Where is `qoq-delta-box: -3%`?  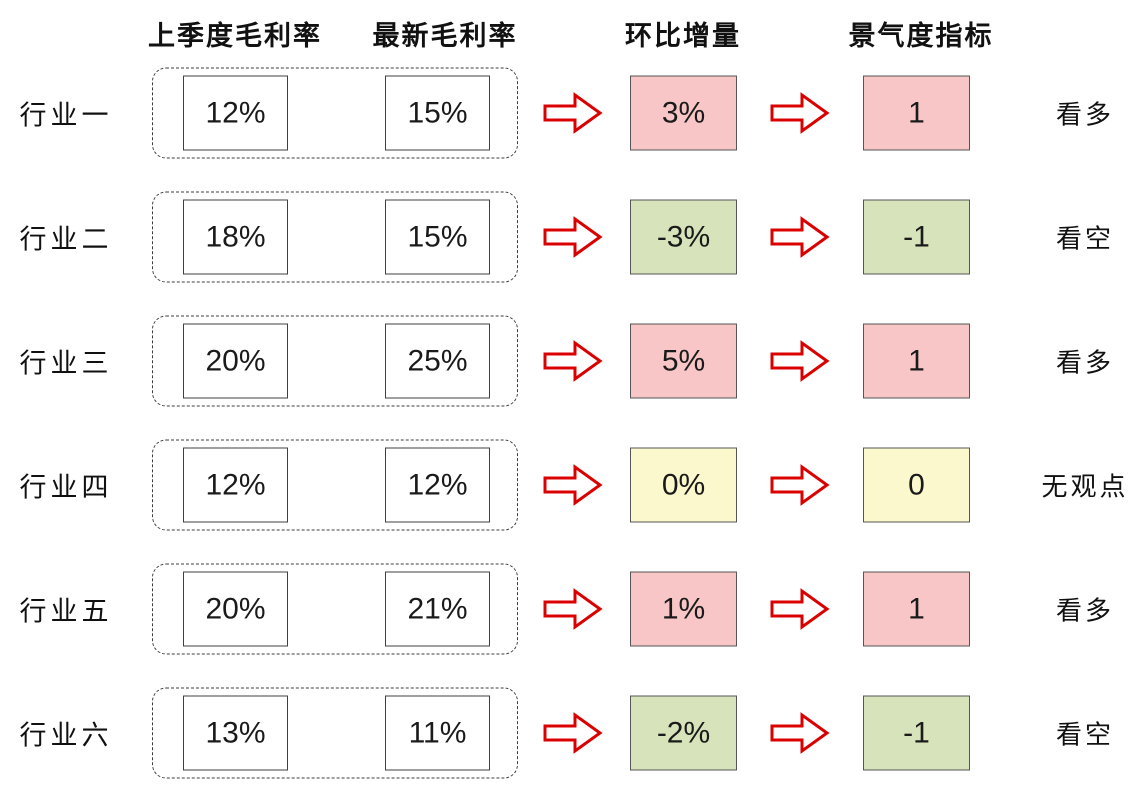
qoq-delta-box: -3% is located at coordinates (683, 237).